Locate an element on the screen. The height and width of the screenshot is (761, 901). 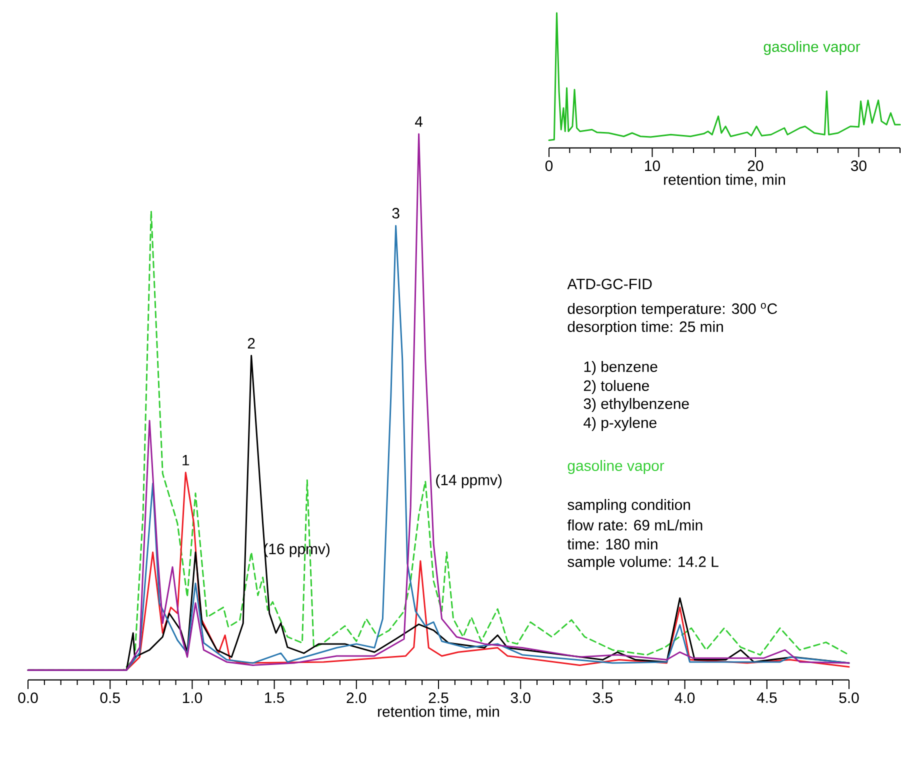
x-tick-label: 2.5 is located at coordinates (438, 698).